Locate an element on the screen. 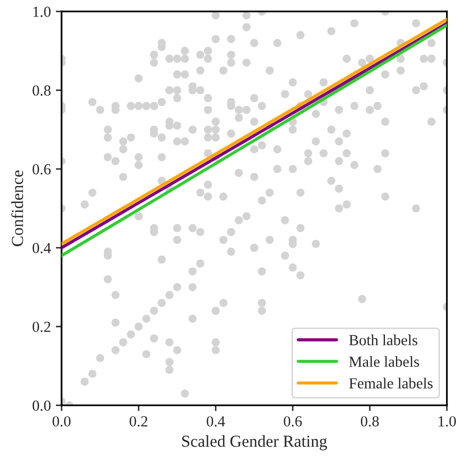 This screenshot has width=456, height=458. x-axis-title: Scaled Gender Rating is located at coordinates (255, 442).